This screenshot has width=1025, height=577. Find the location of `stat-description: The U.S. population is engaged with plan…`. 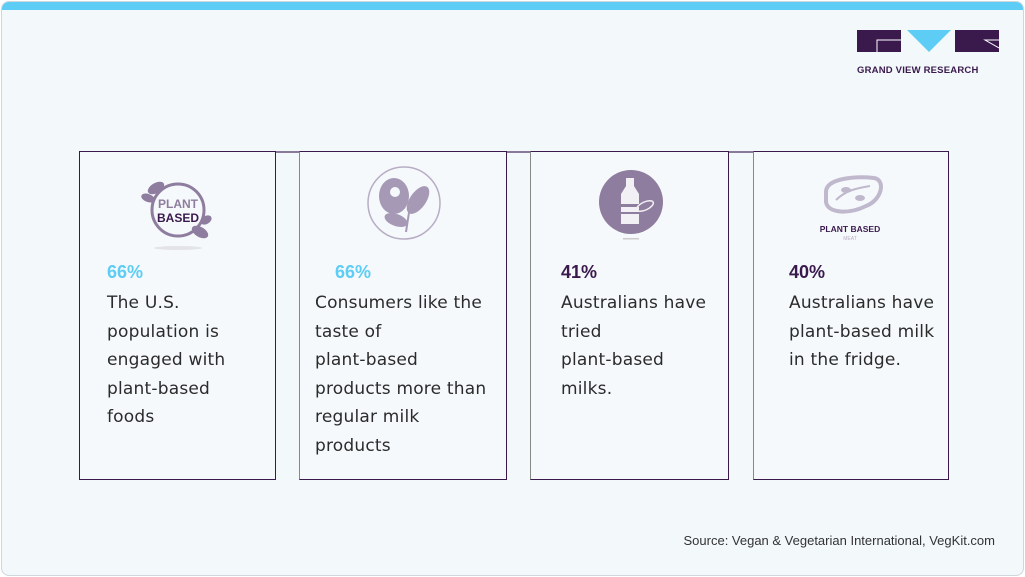

stat-description: The U.S. population is engaged with plan… is located at coordinates (166, 360).